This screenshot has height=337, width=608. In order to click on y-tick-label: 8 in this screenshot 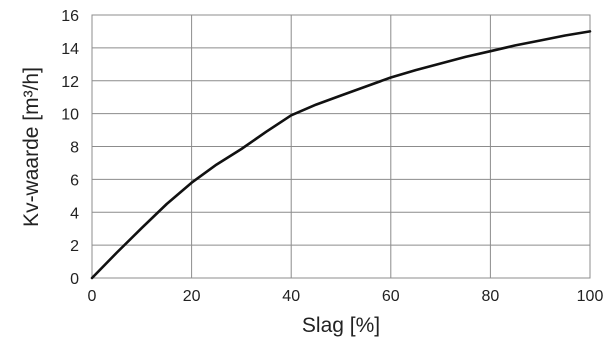, I will do `click(74, 148)`.